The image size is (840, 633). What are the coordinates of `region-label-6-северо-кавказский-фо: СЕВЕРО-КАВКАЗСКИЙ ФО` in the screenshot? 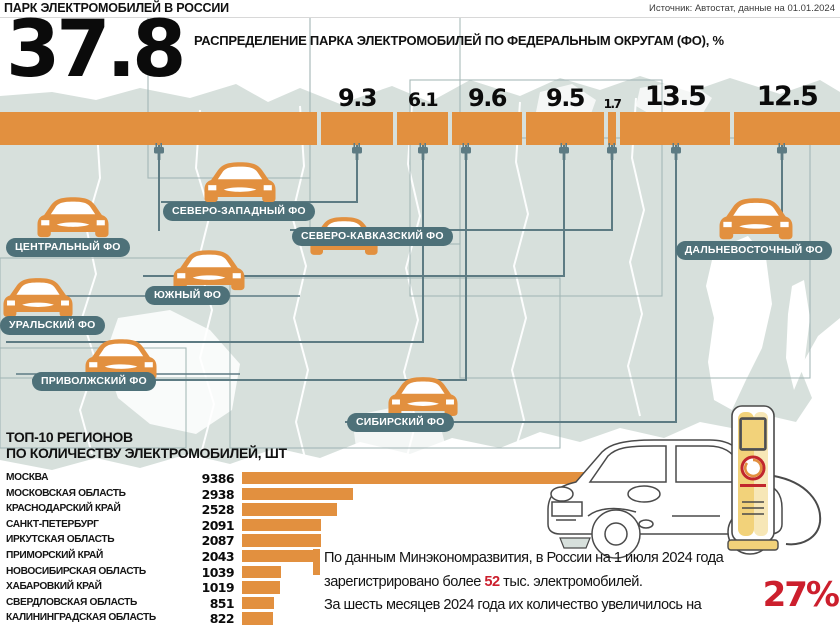 It's located at (372, 236).